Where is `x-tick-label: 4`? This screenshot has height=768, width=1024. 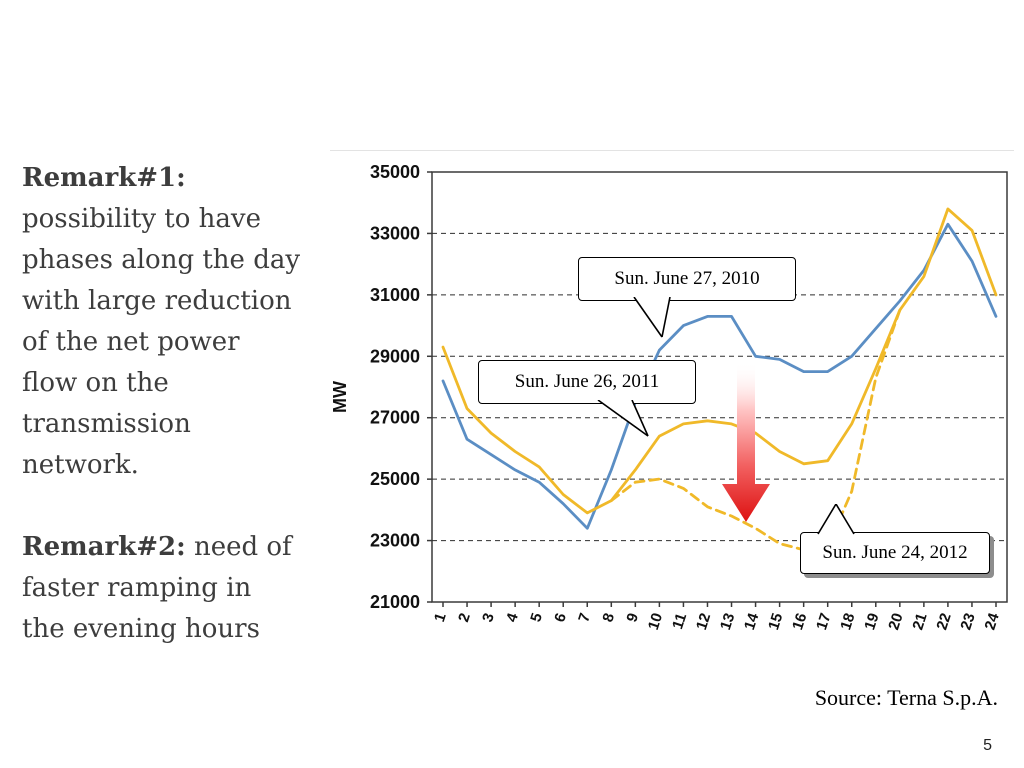
x-tick-label: 4 is located at coordinates (512, 617).